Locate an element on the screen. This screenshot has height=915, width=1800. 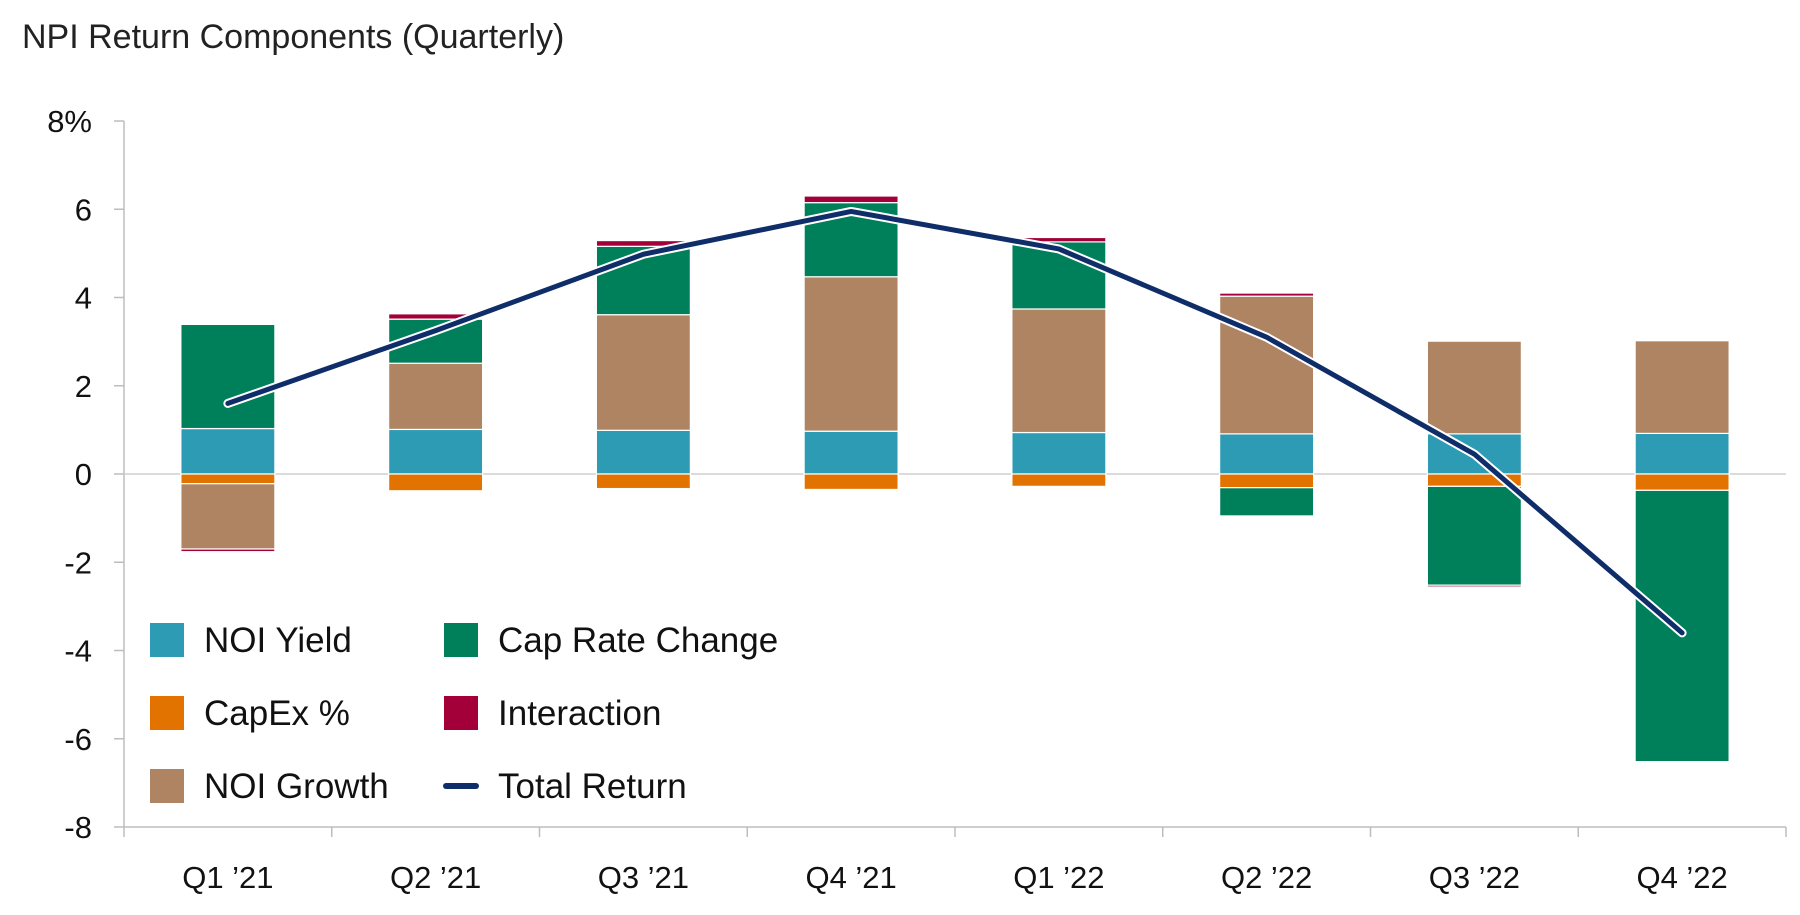
y-tick-label: -8 is located at coordinates (78, 827).